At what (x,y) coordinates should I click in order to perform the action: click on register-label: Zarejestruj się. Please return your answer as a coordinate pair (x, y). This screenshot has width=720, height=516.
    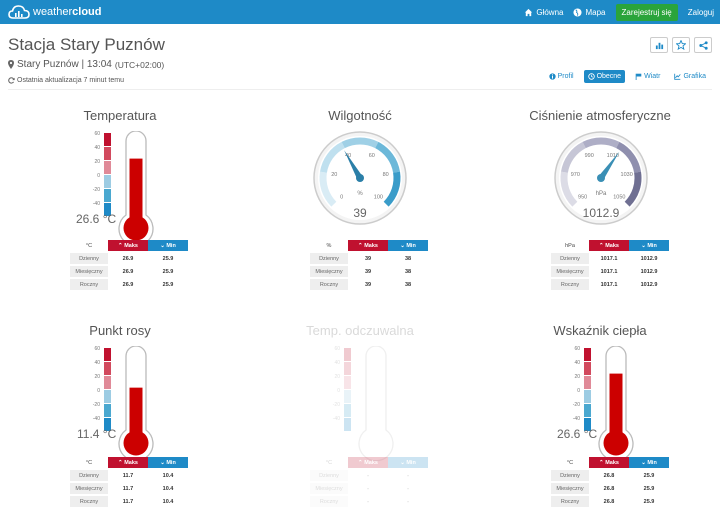
    Looking at the image, I should click on (646, 12).